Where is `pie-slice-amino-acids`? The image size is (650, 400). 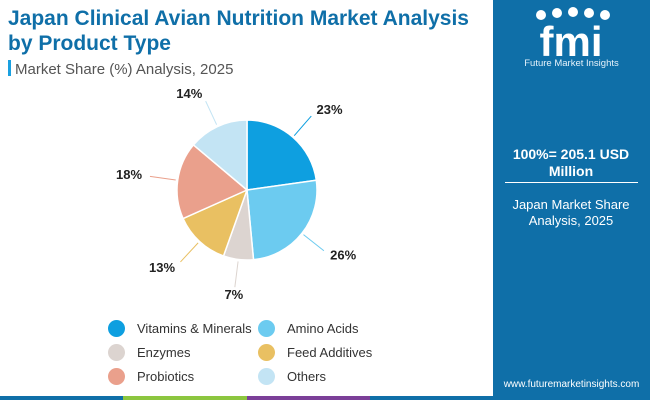
pie-slice-amino-acids is located at coordinates (282, 220).